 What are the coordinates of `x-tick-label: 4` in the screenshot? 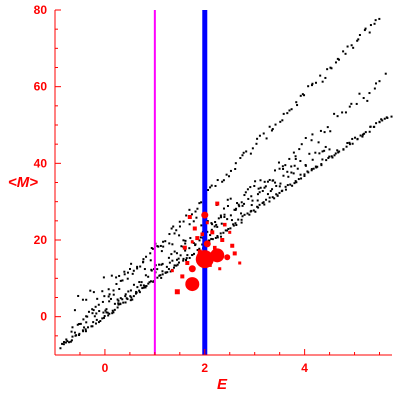 It's located at (304, 368).